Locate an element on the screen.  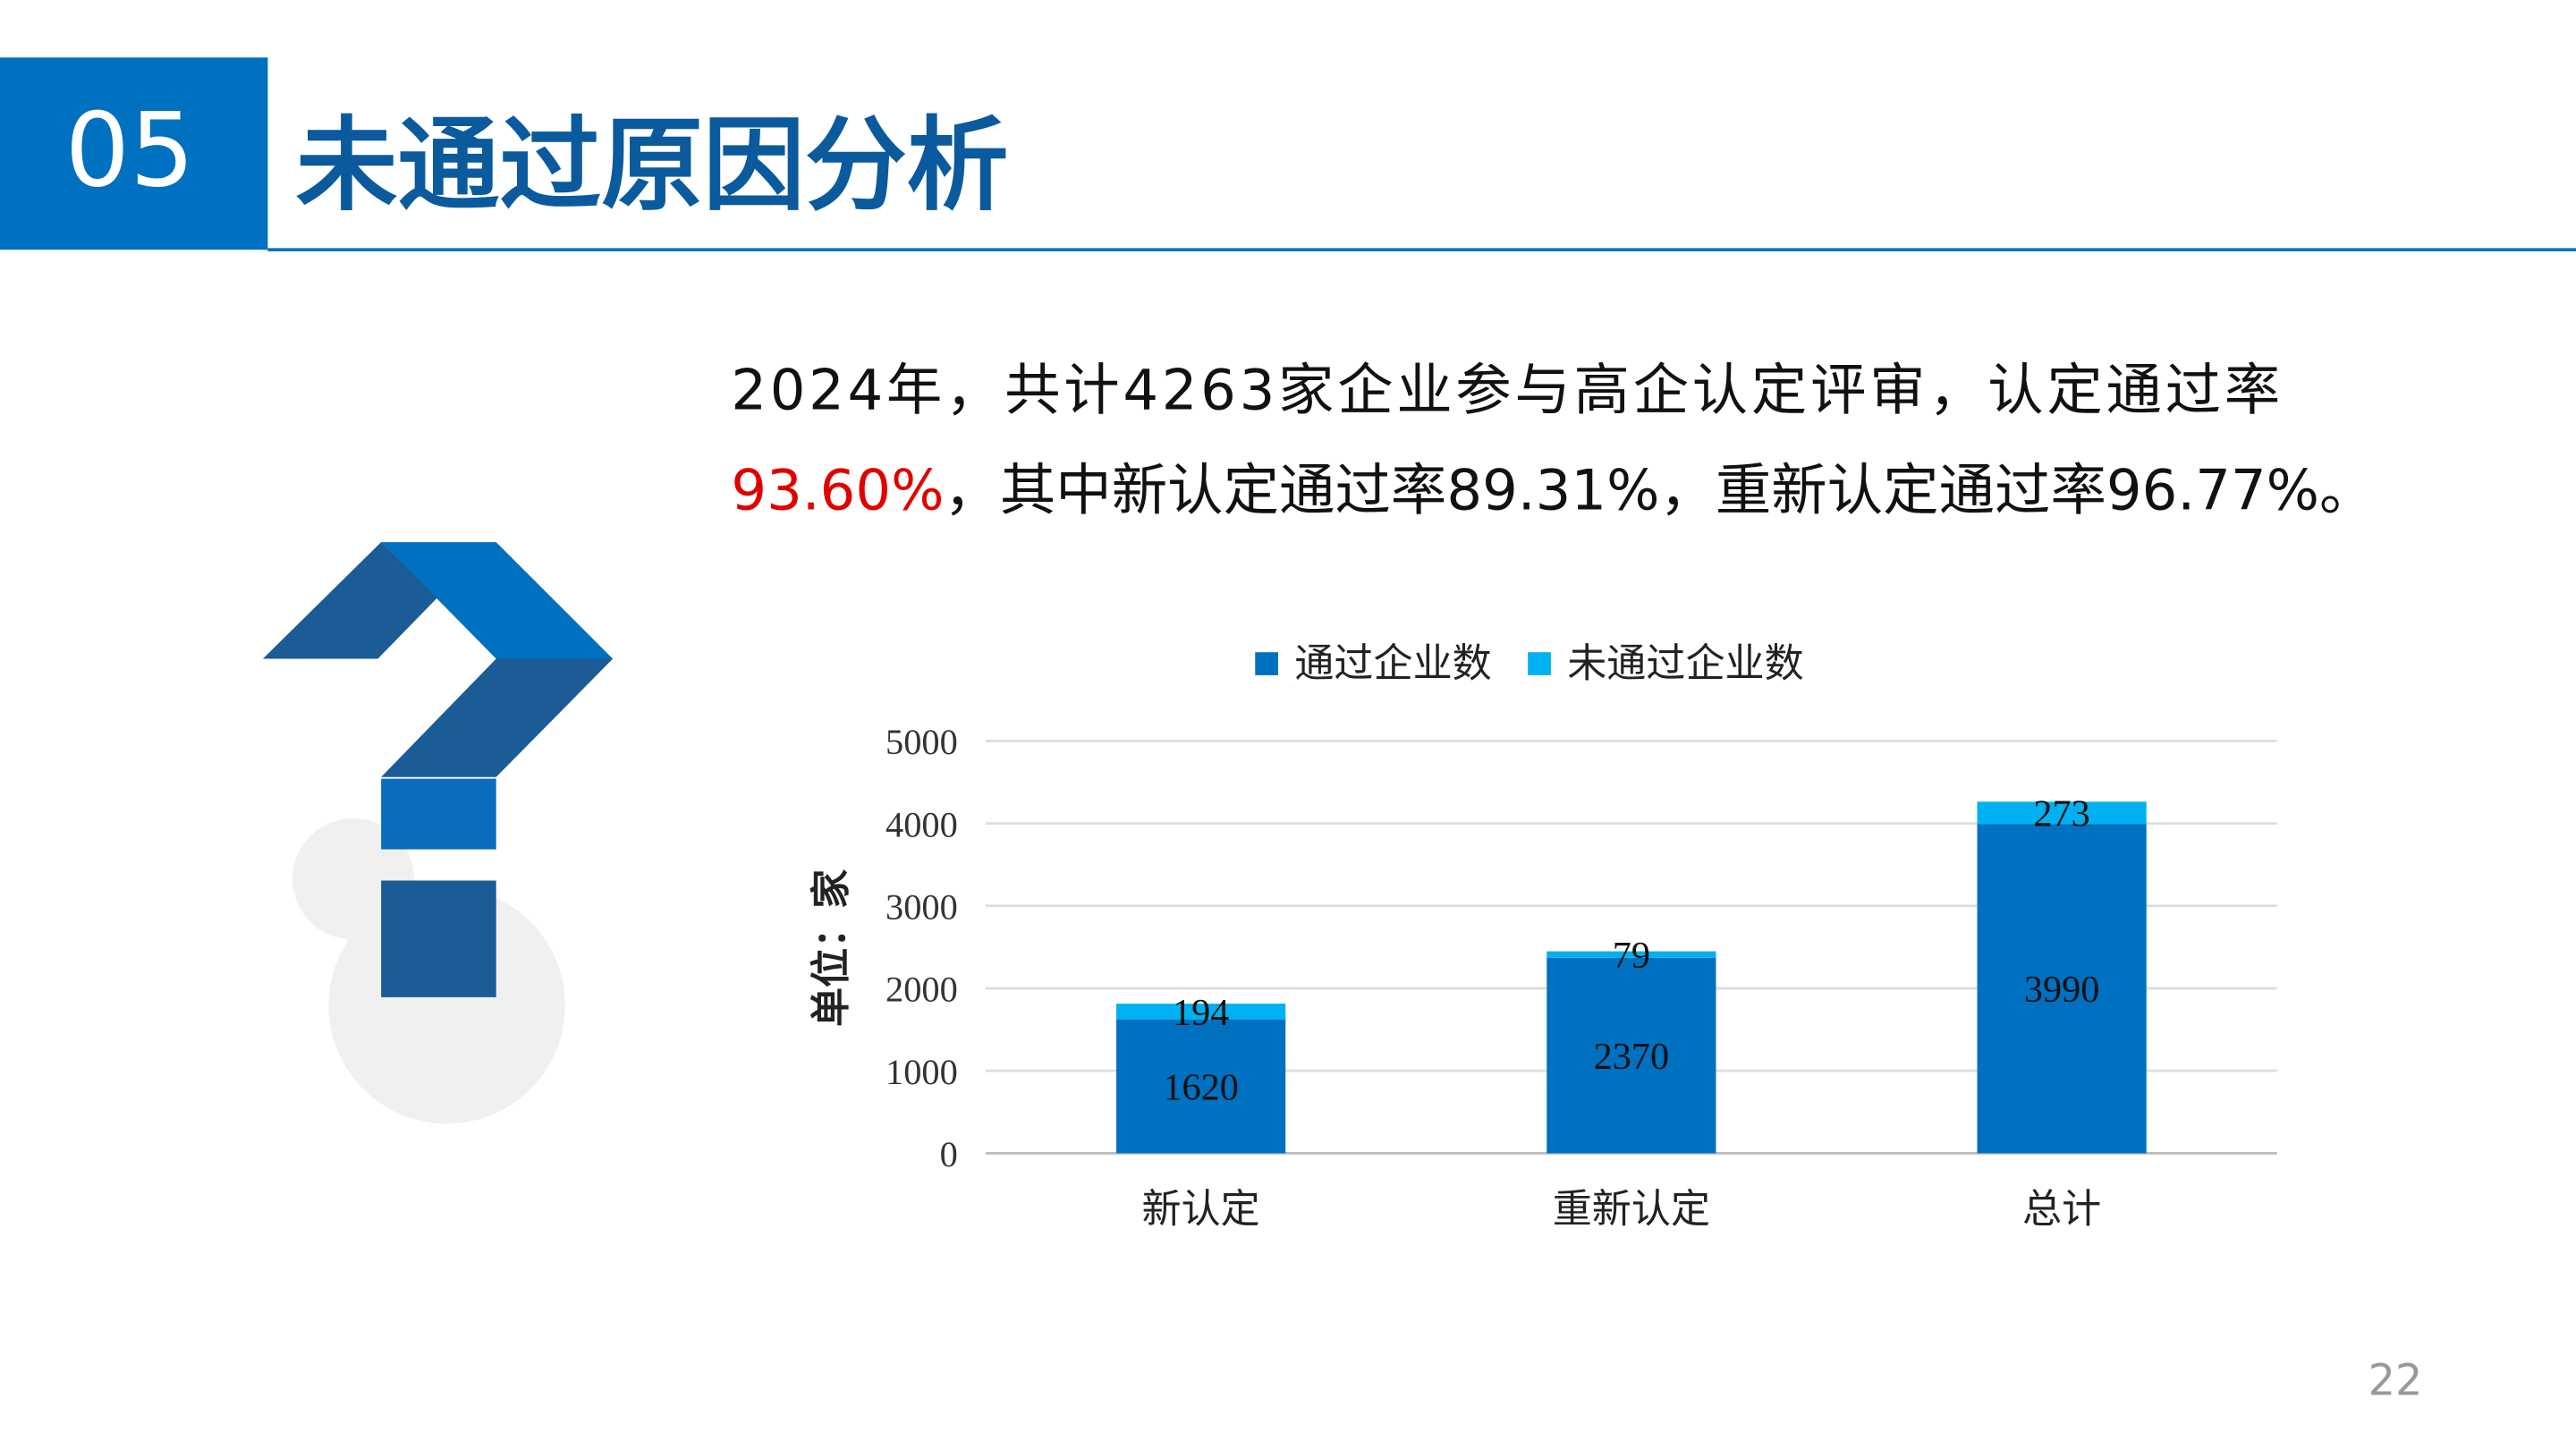
legend-label: 通过企业数 is located at coordinates (1392, 664).